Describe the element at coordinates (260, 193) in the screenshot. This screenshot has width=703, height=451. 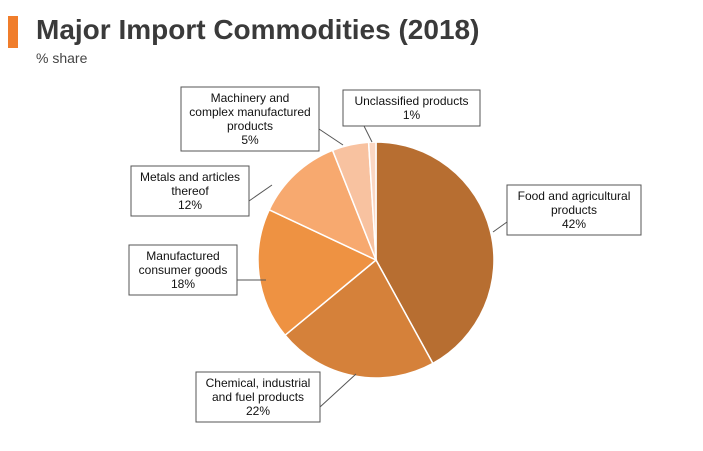
I see `leader-line-metals-and-articles-thereof` at that location.